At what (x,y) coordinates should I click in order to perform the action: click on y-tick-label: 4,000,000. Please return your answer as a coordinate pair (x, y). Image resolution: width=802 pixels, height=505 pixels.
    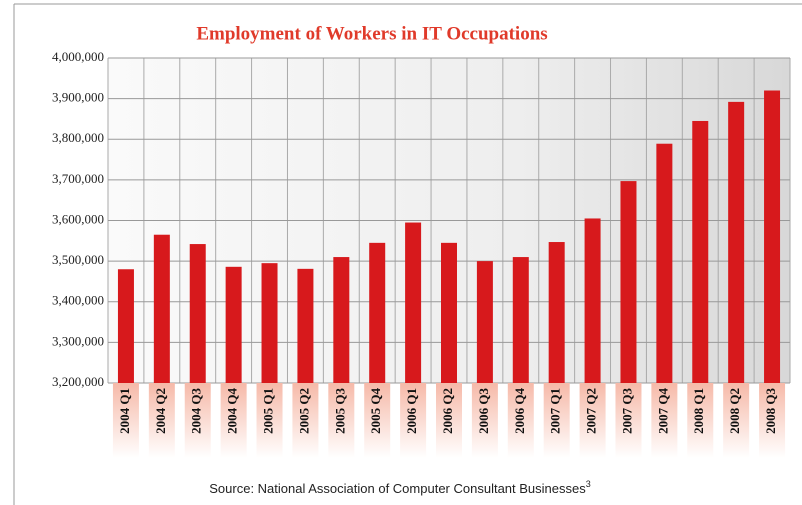
    Looking at the image, I should click on (78, 56).